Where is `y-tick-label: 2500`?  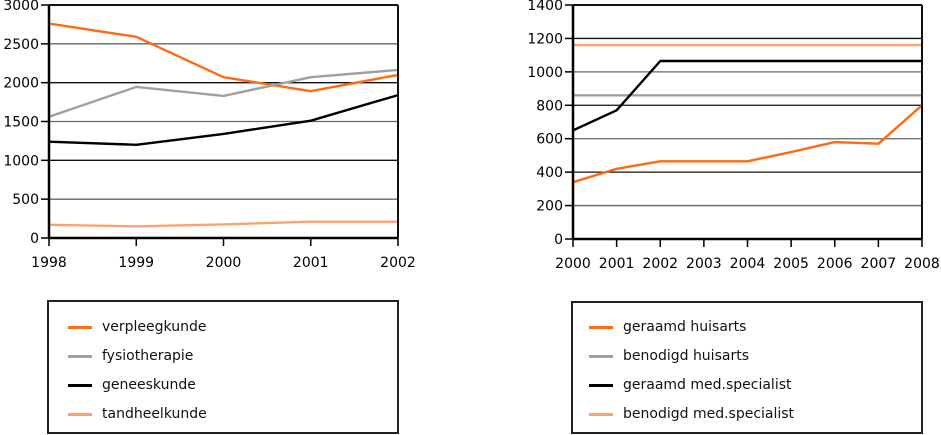 y-tick-label: 2500 is located at coordinates (21, 45).